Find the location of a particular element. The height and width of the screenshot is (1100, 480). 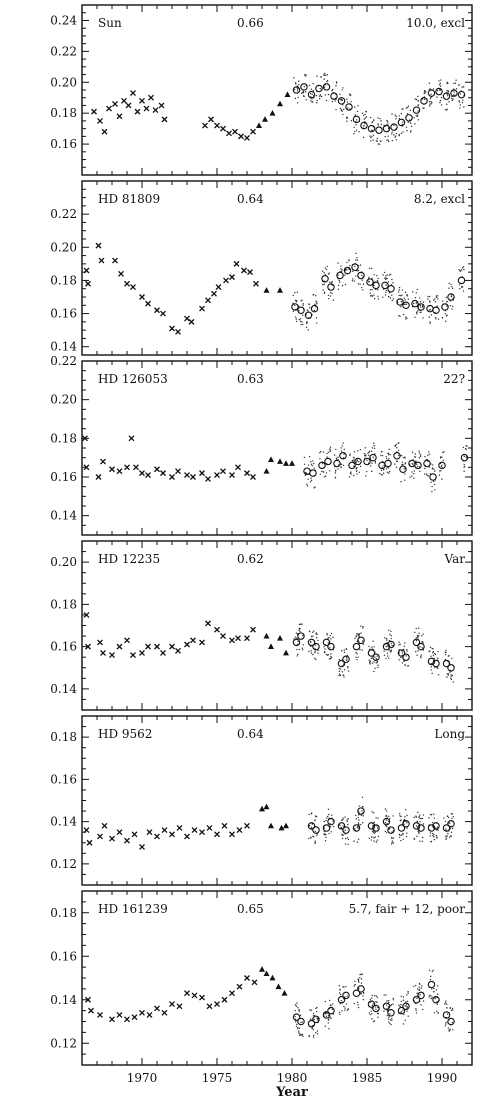

y-tick-label: 0.18 is located at coordinates (63, 604).